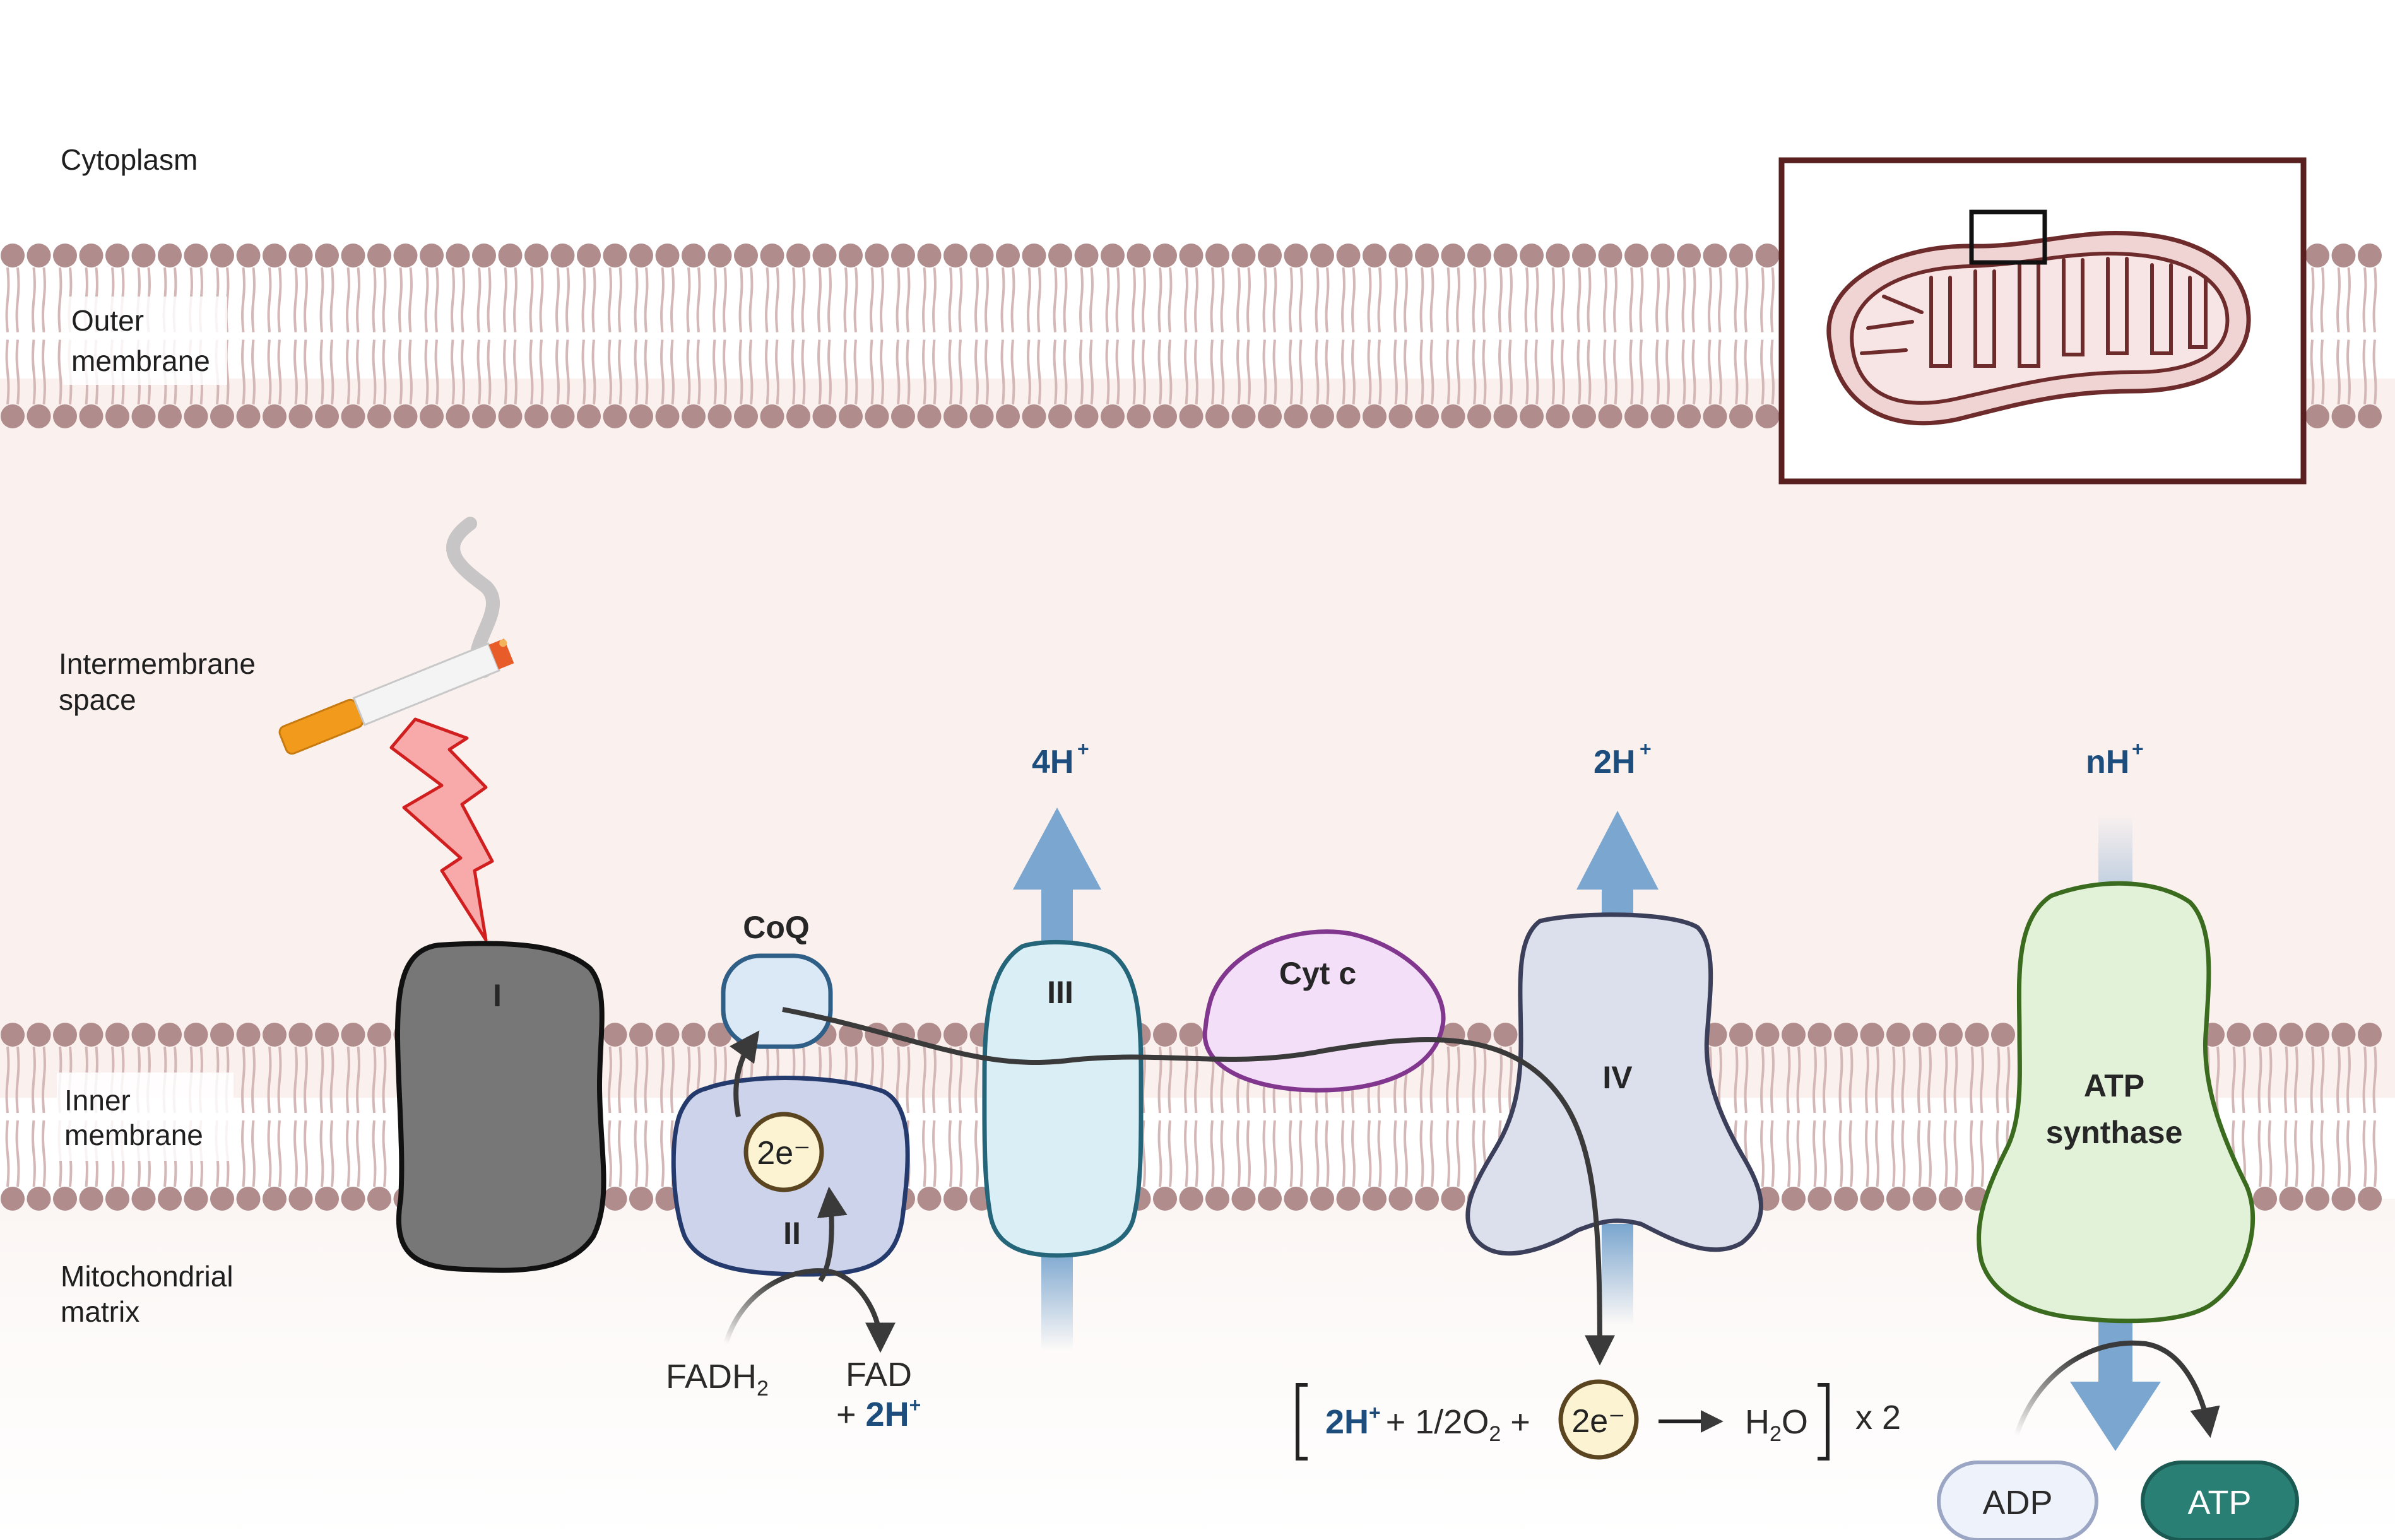 Image resolution: width=2395 pixels, height=1540 pixels. I want to click on reaction-bracket-right, so click(1824, 1422).